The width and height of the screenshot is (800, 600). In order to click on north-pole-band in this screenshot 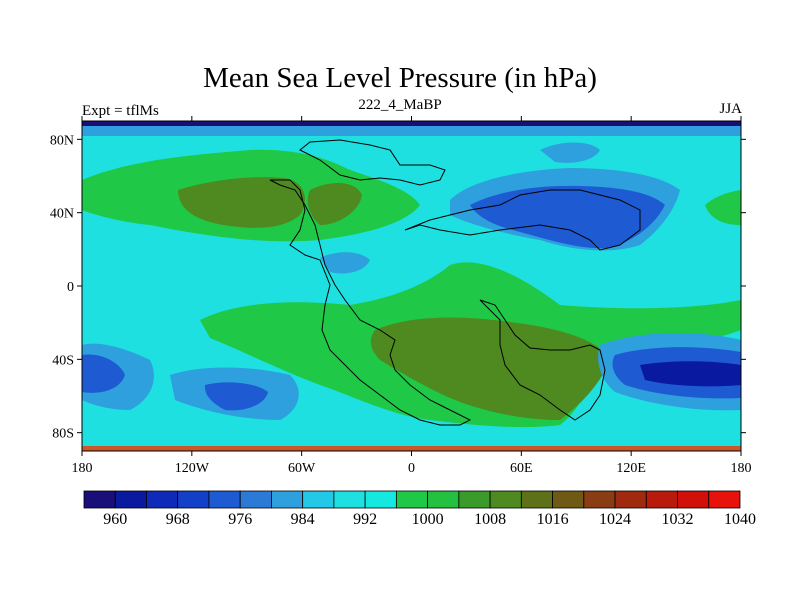, I will do `click(411, 124)`.